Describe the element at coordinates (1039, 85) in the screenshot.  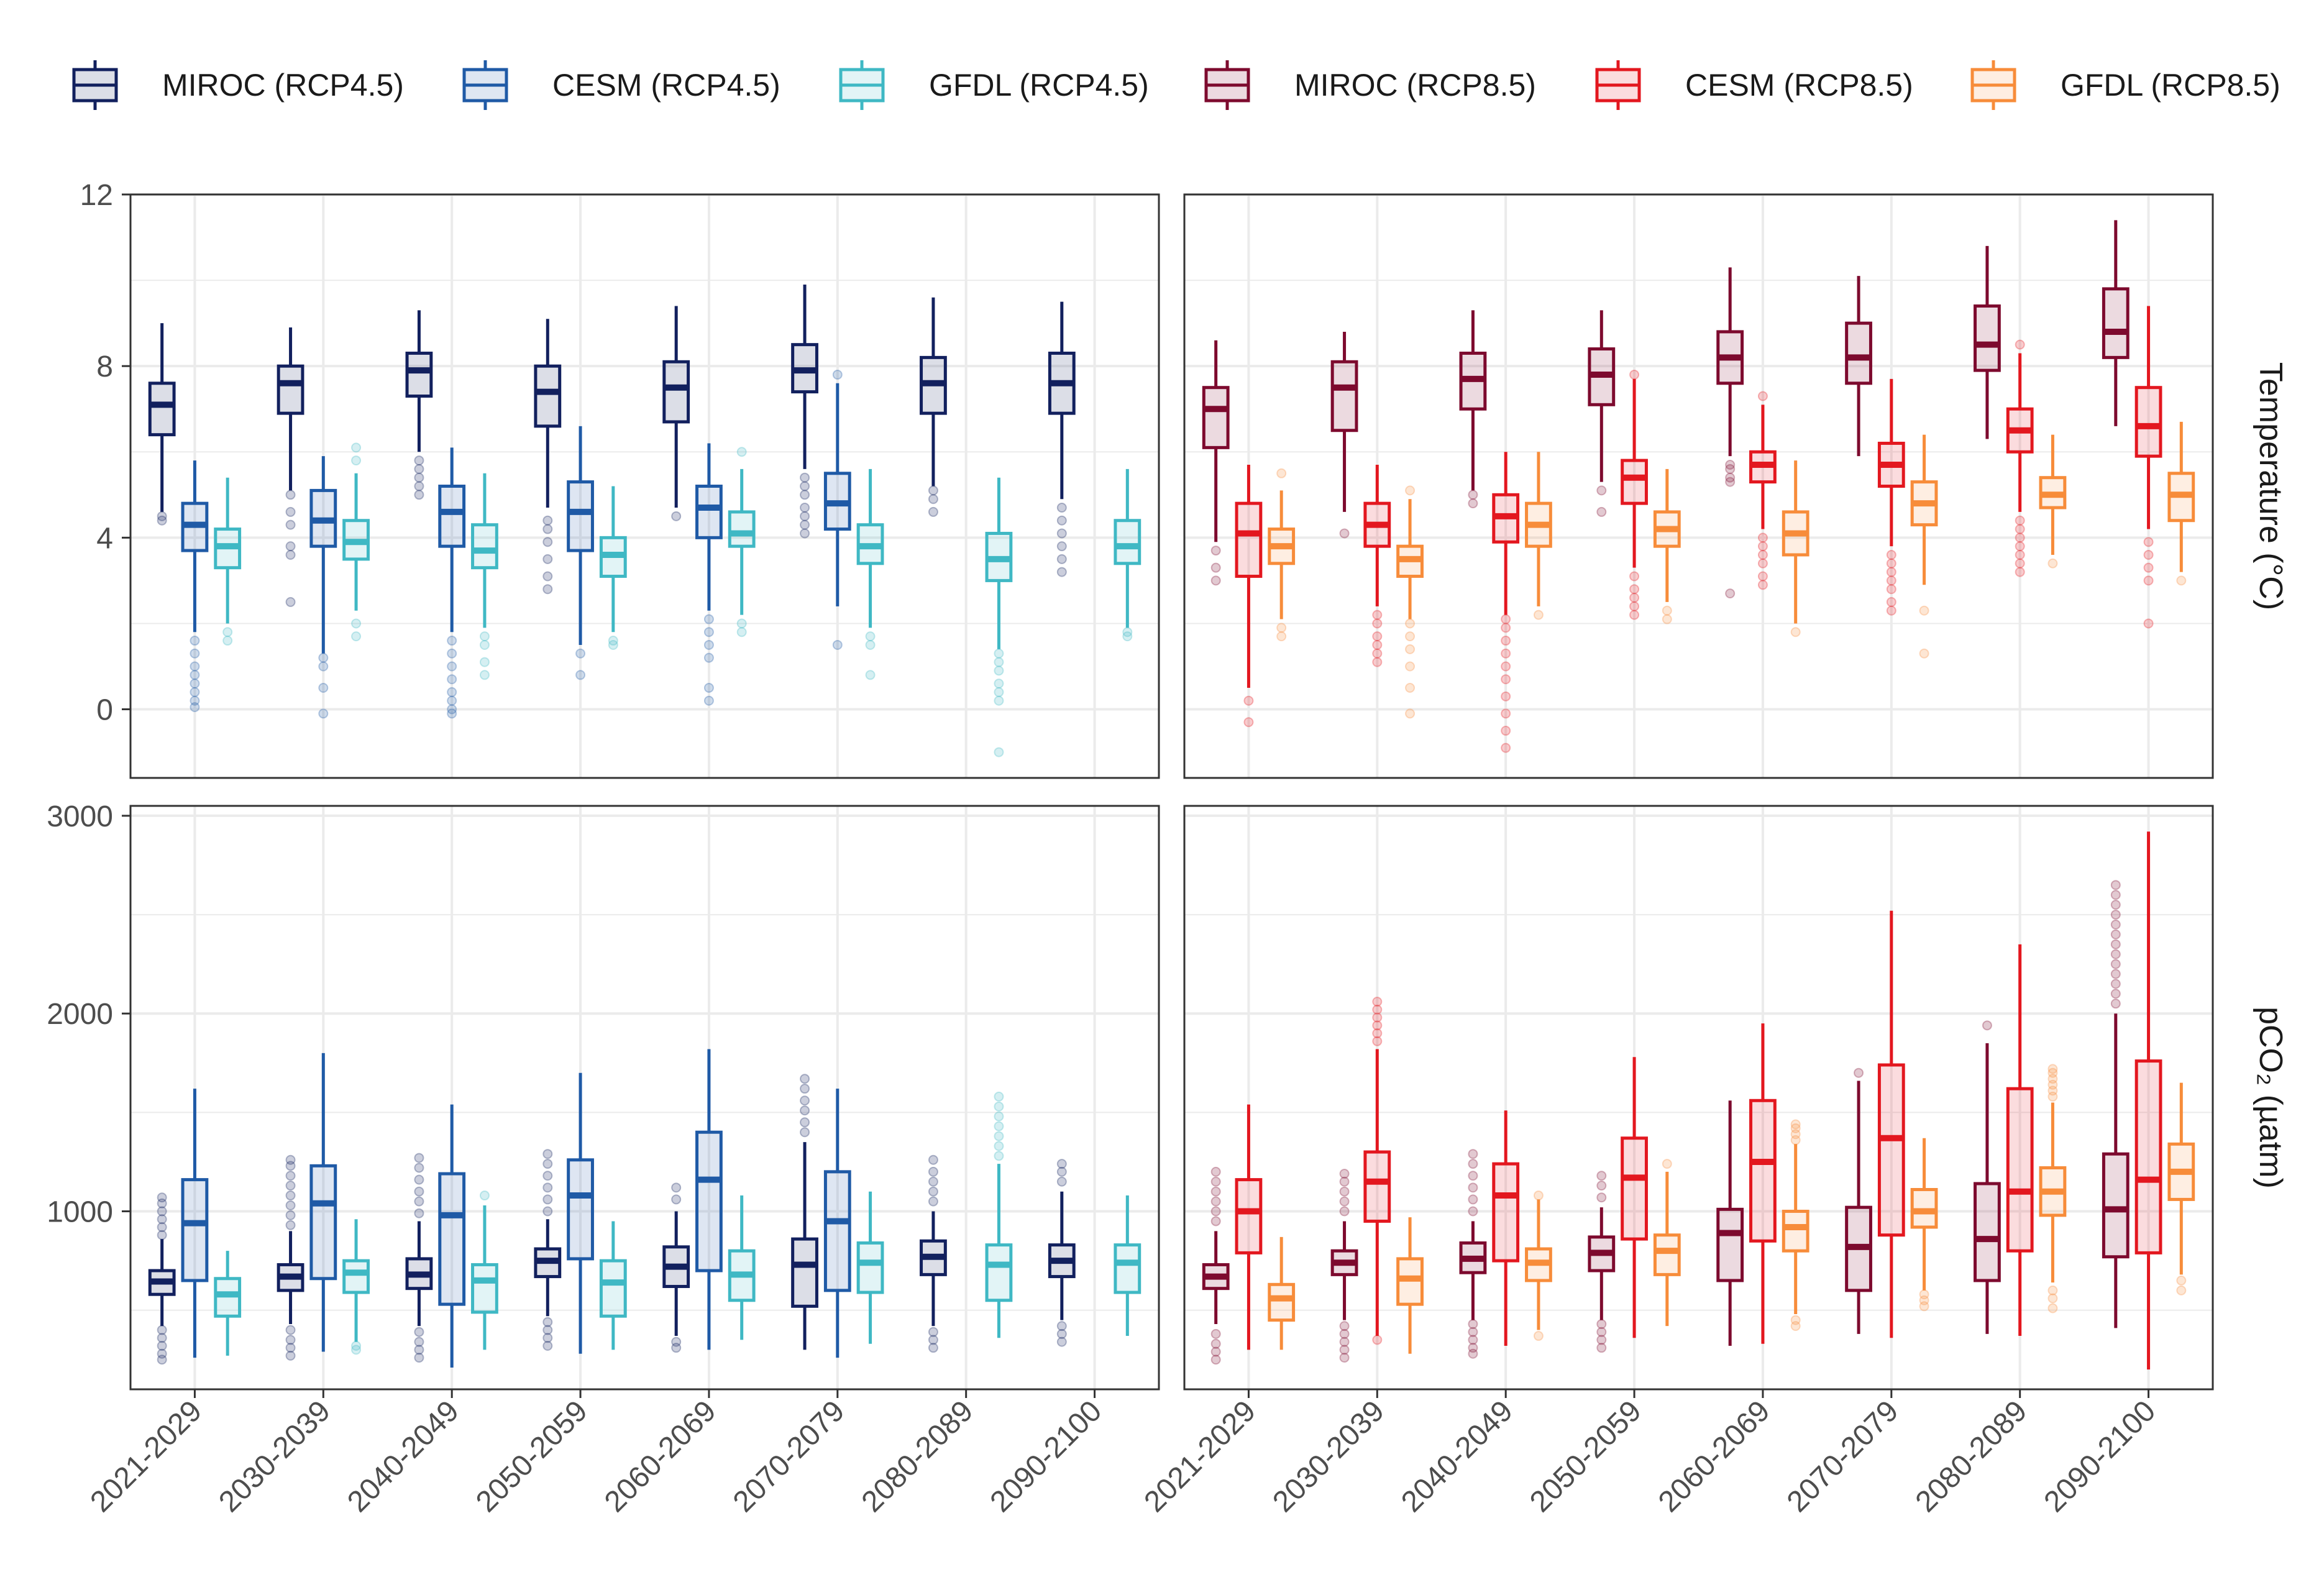
I see `legend-label: GFDL (RCP4.5)` at that location.